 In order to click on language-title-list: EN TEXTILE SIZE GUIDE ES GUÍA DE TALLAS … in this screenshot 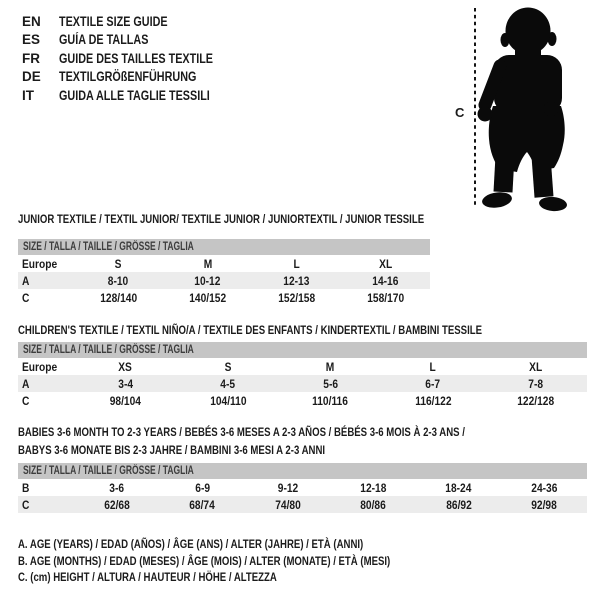, I will do `click(137, 58)`.